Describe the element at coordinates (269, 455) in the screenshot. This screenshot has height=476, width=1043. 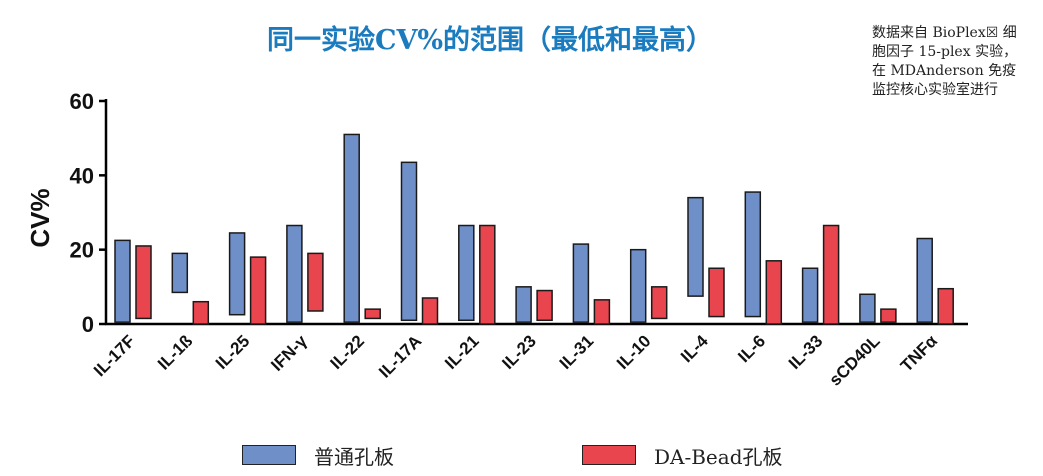
I see `legend-swatch-series-a` at that location.